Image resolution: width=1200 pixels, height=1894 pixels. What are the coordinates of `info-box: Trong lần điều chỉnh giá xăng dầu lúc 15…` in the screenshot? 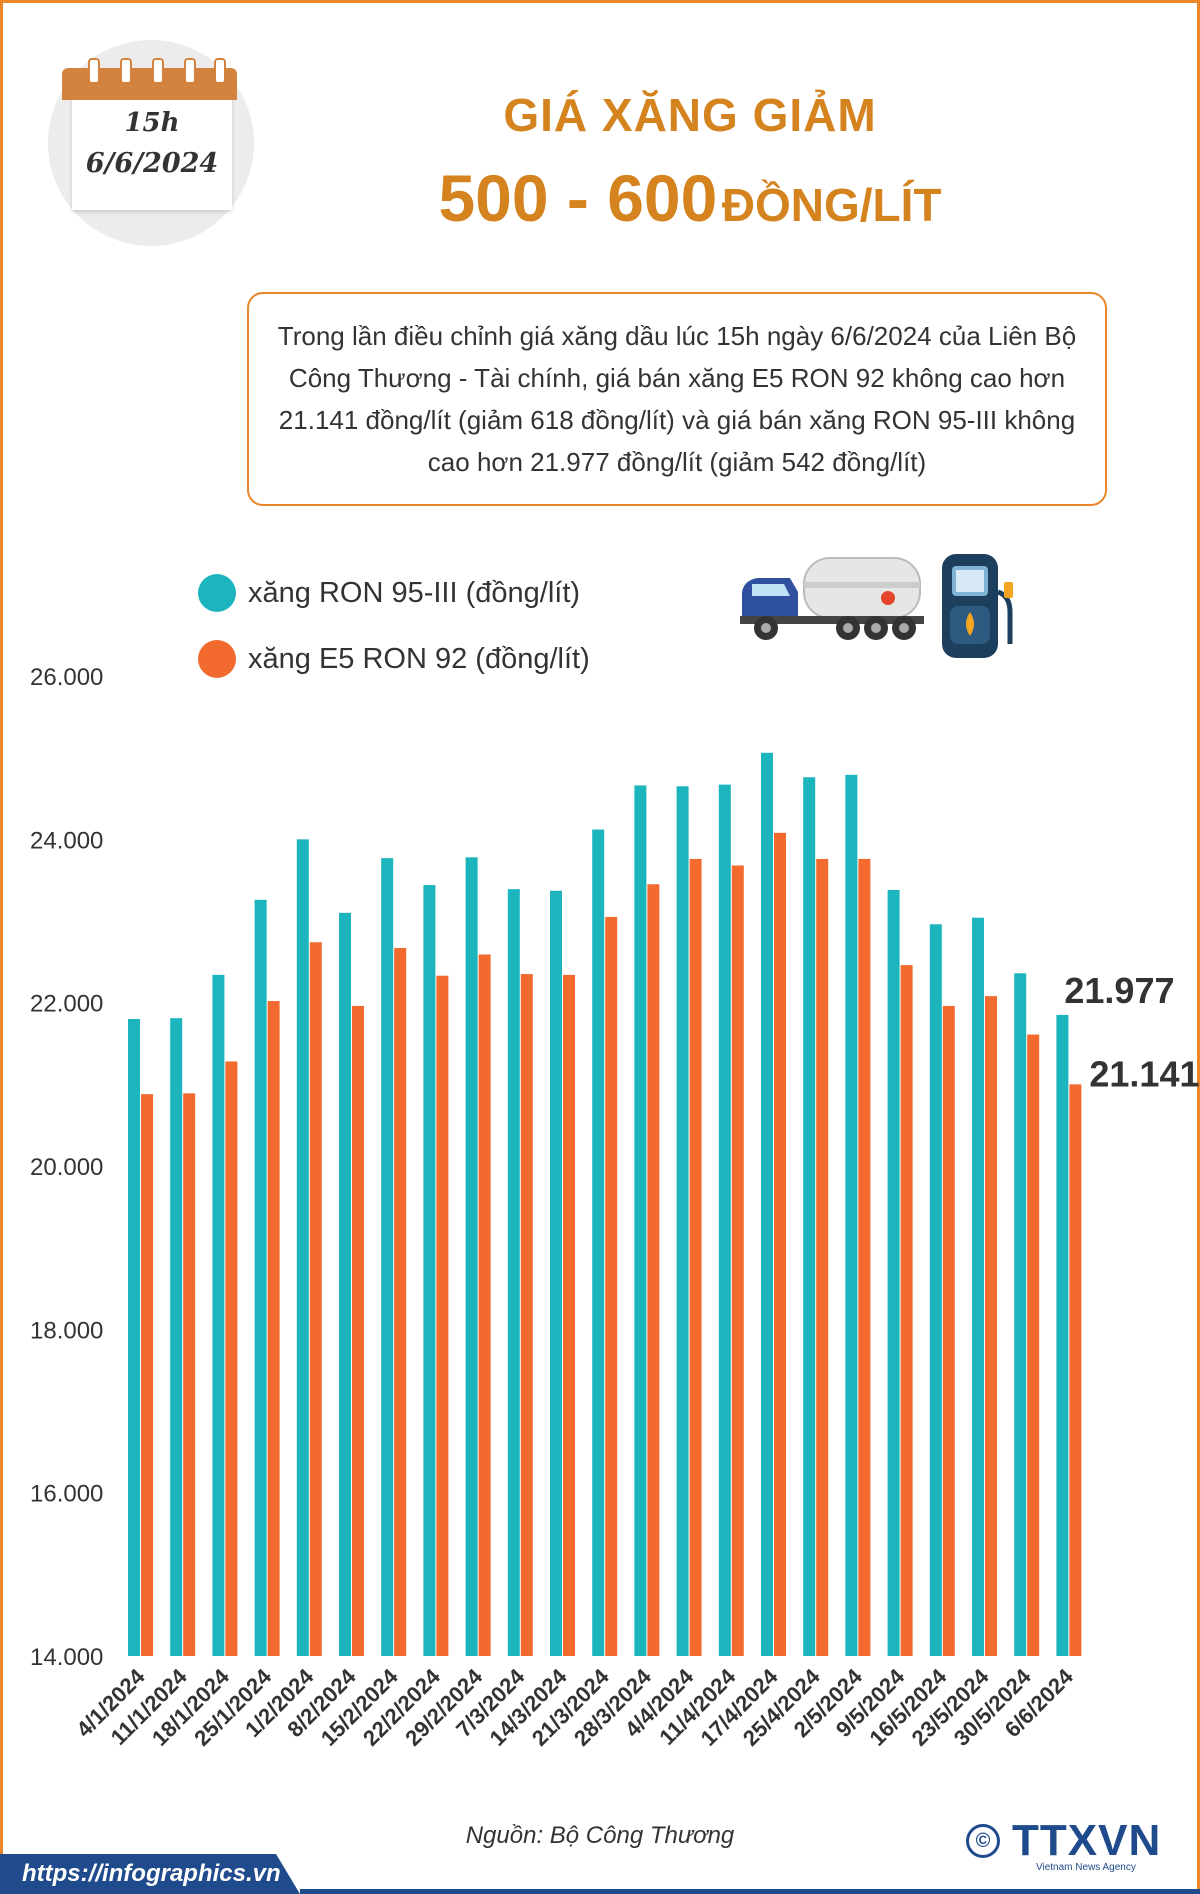 It's located at (677, 399).